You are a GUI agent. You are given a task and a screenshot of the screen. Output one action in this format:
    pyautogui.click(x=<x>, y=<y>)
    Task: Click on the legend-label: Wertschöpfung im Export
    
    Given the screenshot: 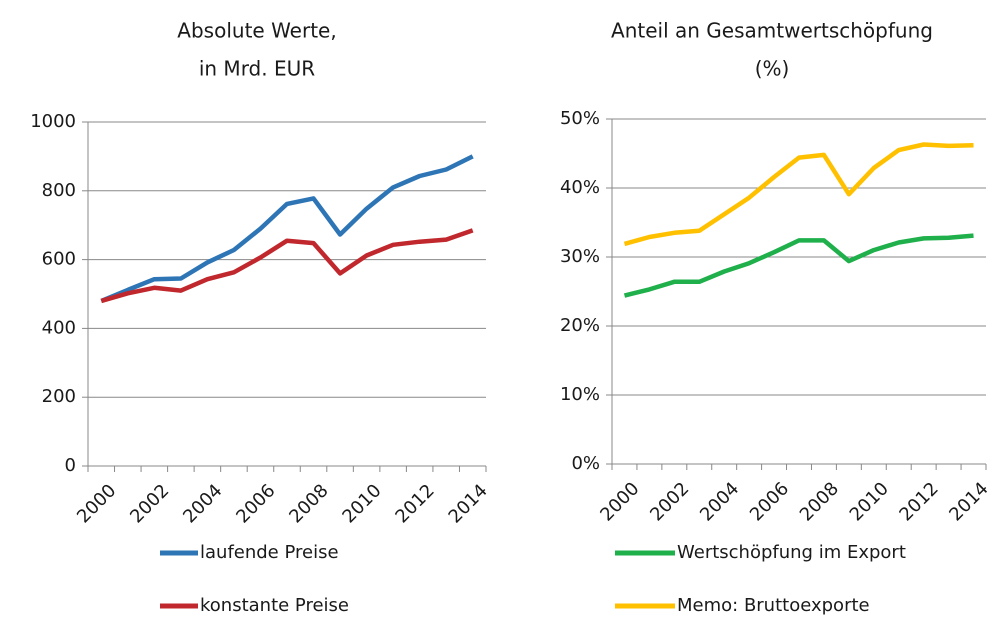 What is the action you would take?
    pyautogui.click(x=791, y=552)
    